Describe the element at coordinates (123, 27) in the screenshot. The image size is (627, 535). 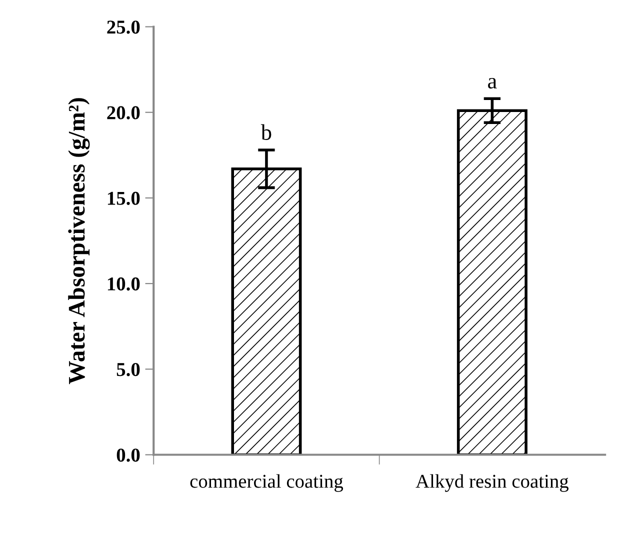
I see `y-tick-label: 25.0` at that location.